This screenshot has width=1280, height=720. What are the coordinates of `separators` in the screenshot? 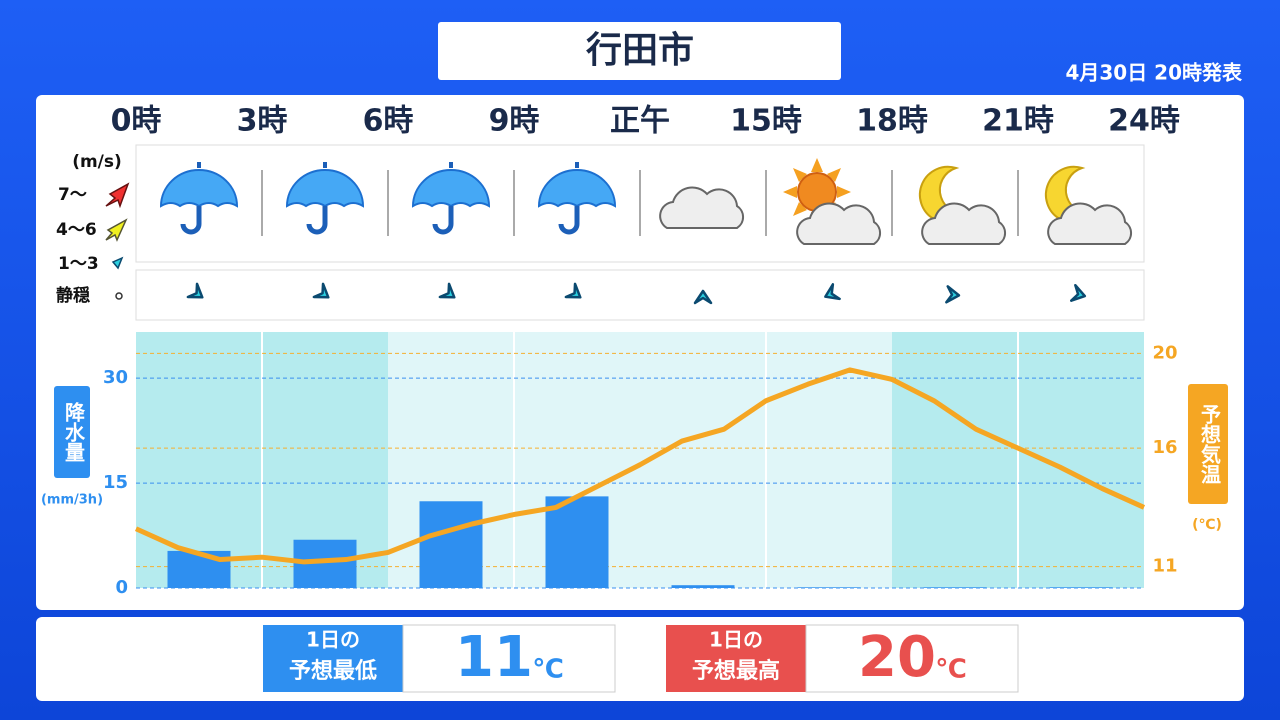 It's located at (640, 203).